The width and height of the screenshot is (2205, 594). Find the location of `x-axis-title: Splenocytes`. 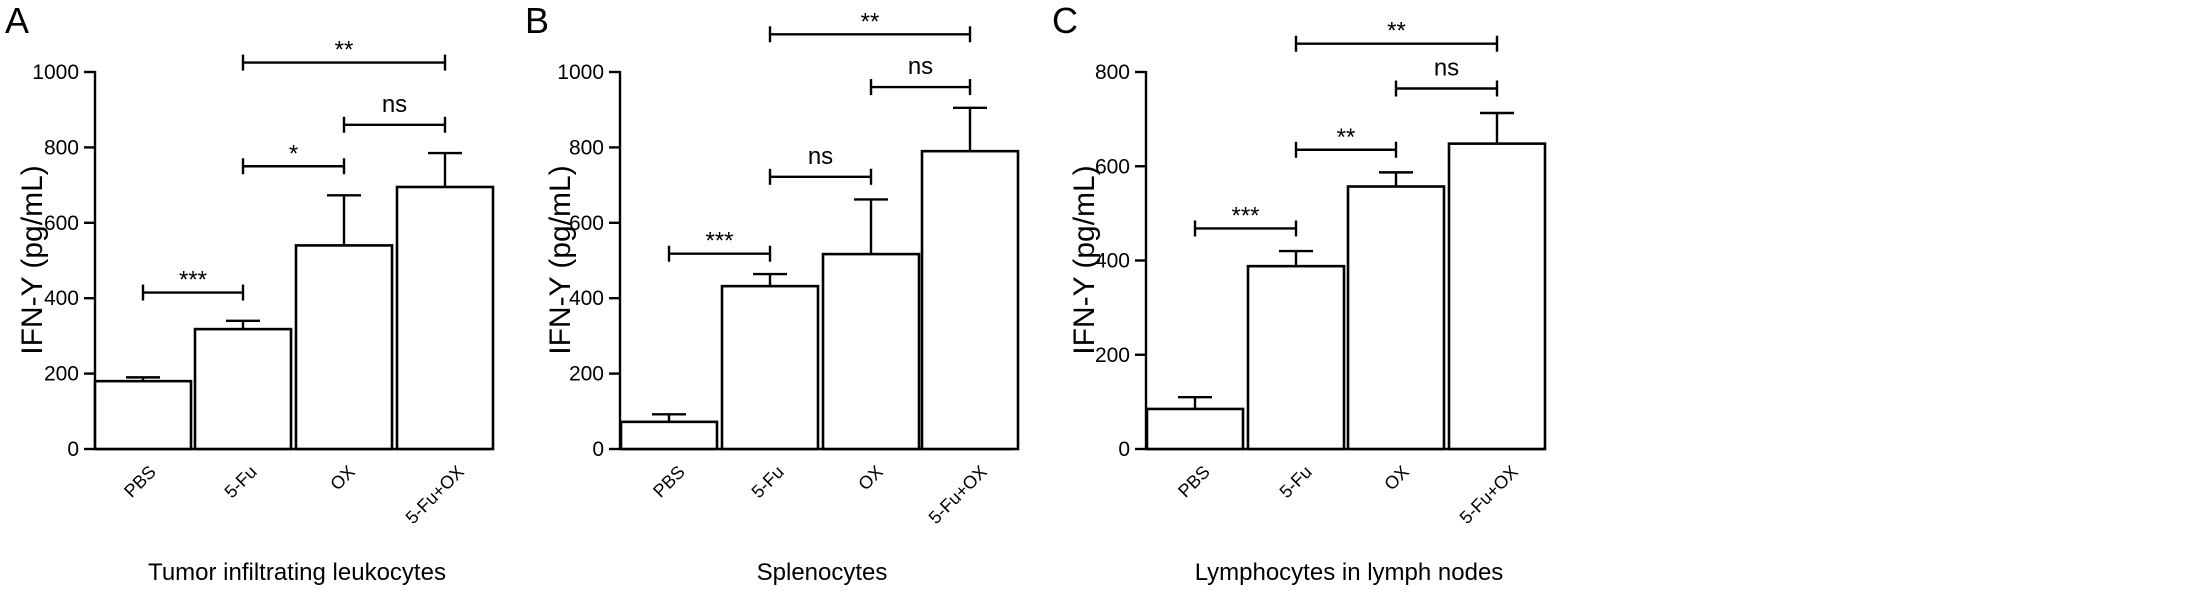

x-axis-title: Splenocytes is located at coordinates (822, 572).